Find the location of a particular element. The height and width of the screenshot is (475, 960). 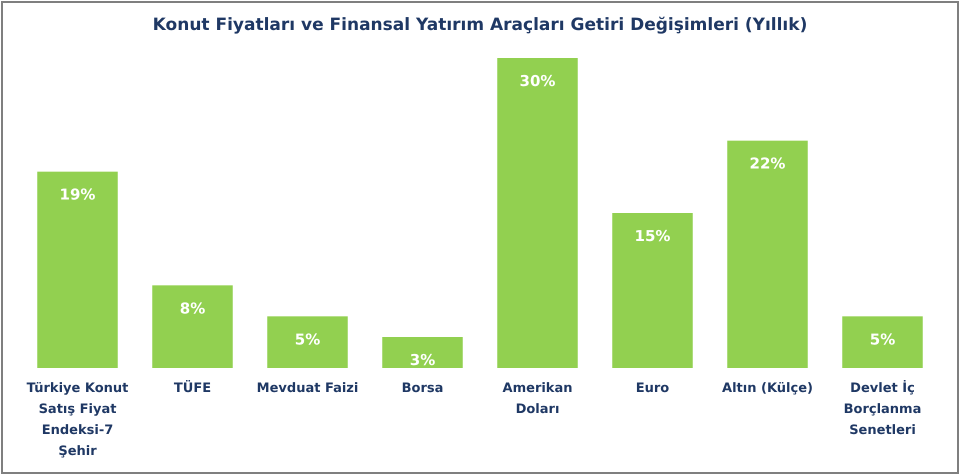

x-tick-label: Altın (Külçe) is located at coordinates (767, 388).